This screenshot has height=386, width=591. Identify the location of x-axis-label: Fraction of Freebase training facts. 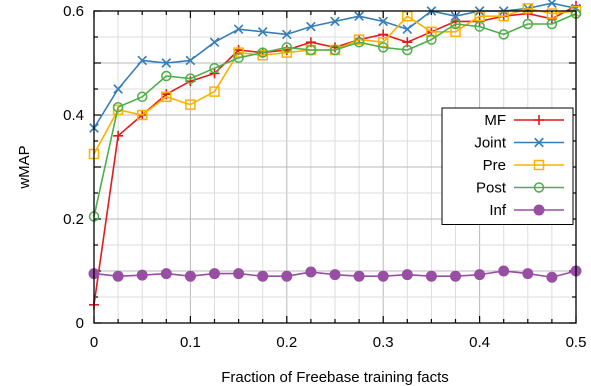
(335, 377).